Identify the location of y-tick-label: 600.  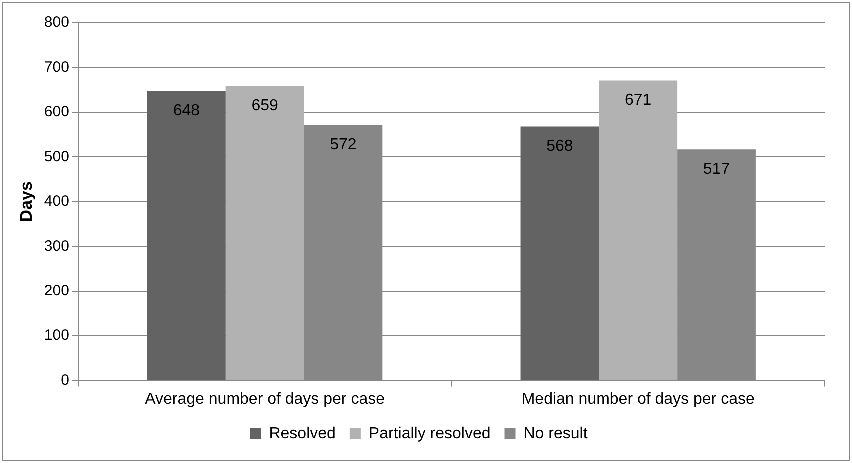
(57, 112).